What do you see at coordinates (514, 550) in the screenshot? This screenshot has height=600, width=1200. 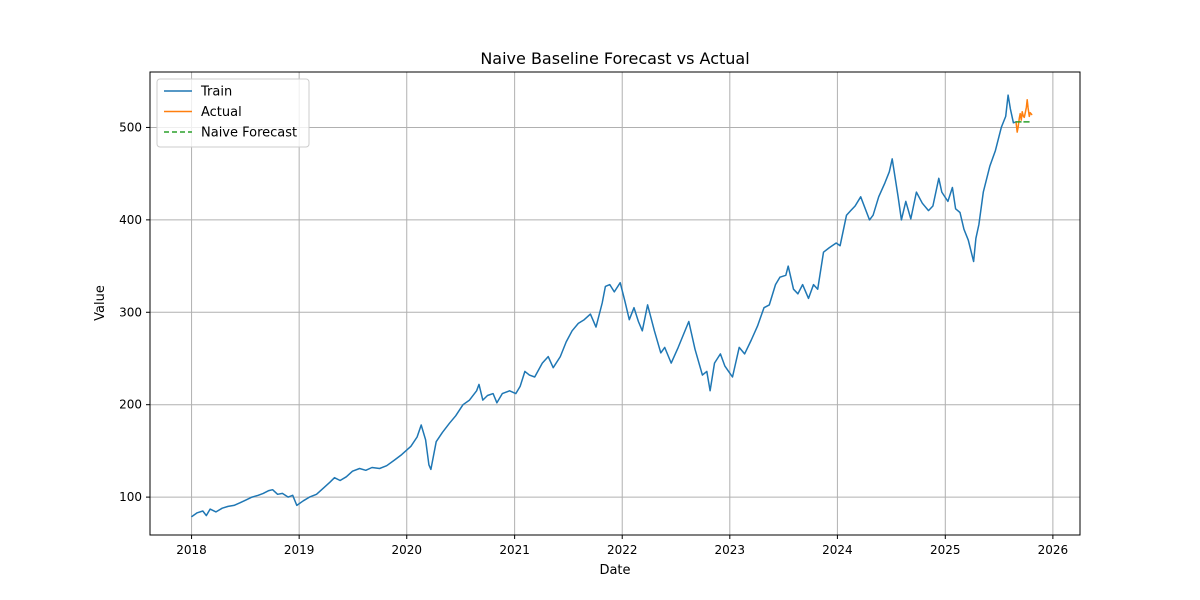 I see `x-tick-label-2021: 2021` at bounding box center [514, 550].